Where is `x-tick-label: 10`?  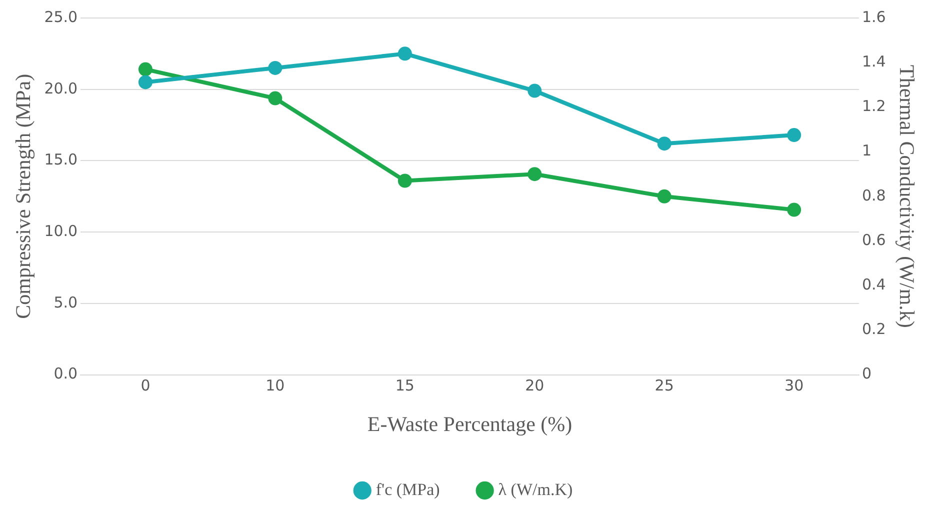 x-tick-label: 10 is located at coordinates (275, 385).